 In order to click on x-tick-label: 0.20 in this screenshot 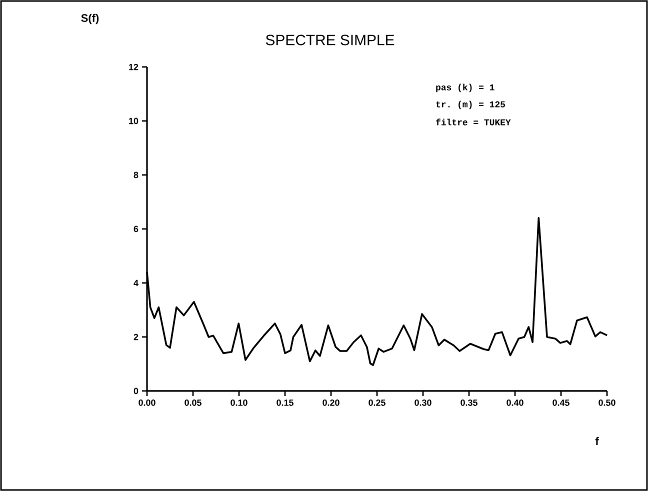, I will do `click(331, 403)`.